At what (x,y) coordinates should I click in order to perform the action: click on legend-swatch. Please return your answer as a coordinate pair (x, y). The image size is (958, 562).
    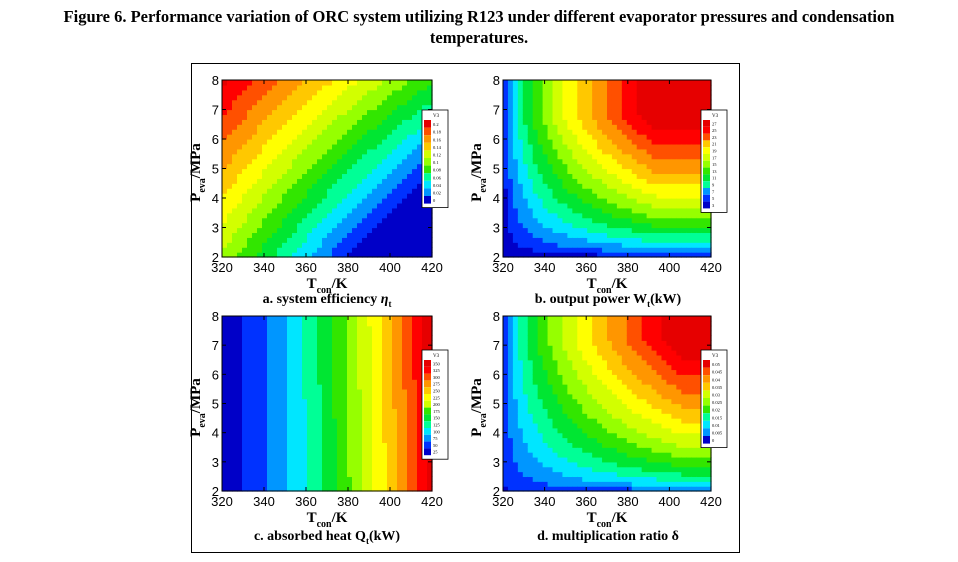
    Looking at the image, I should click on (706, 171).